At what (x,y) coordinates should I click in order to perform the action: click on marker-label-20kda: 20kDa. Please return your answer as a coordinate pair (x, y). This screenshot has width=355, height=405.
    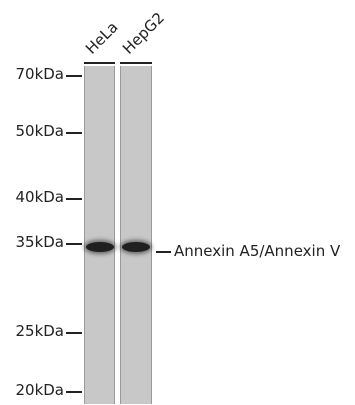
    Looking at the image, I should click on (39, 390).